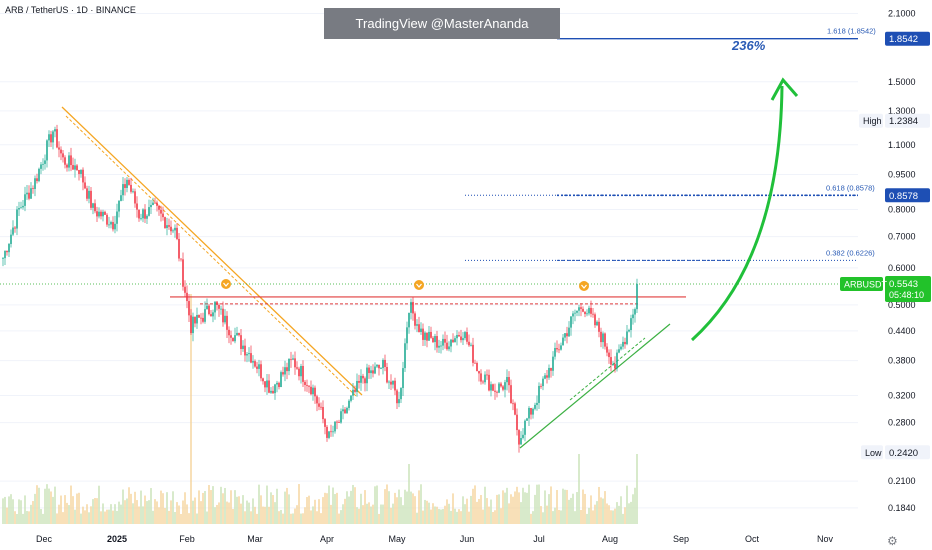  Describe the element at coordinates (892, 541) in the screenshot. I see `gear-icon: ⚙` at that location.